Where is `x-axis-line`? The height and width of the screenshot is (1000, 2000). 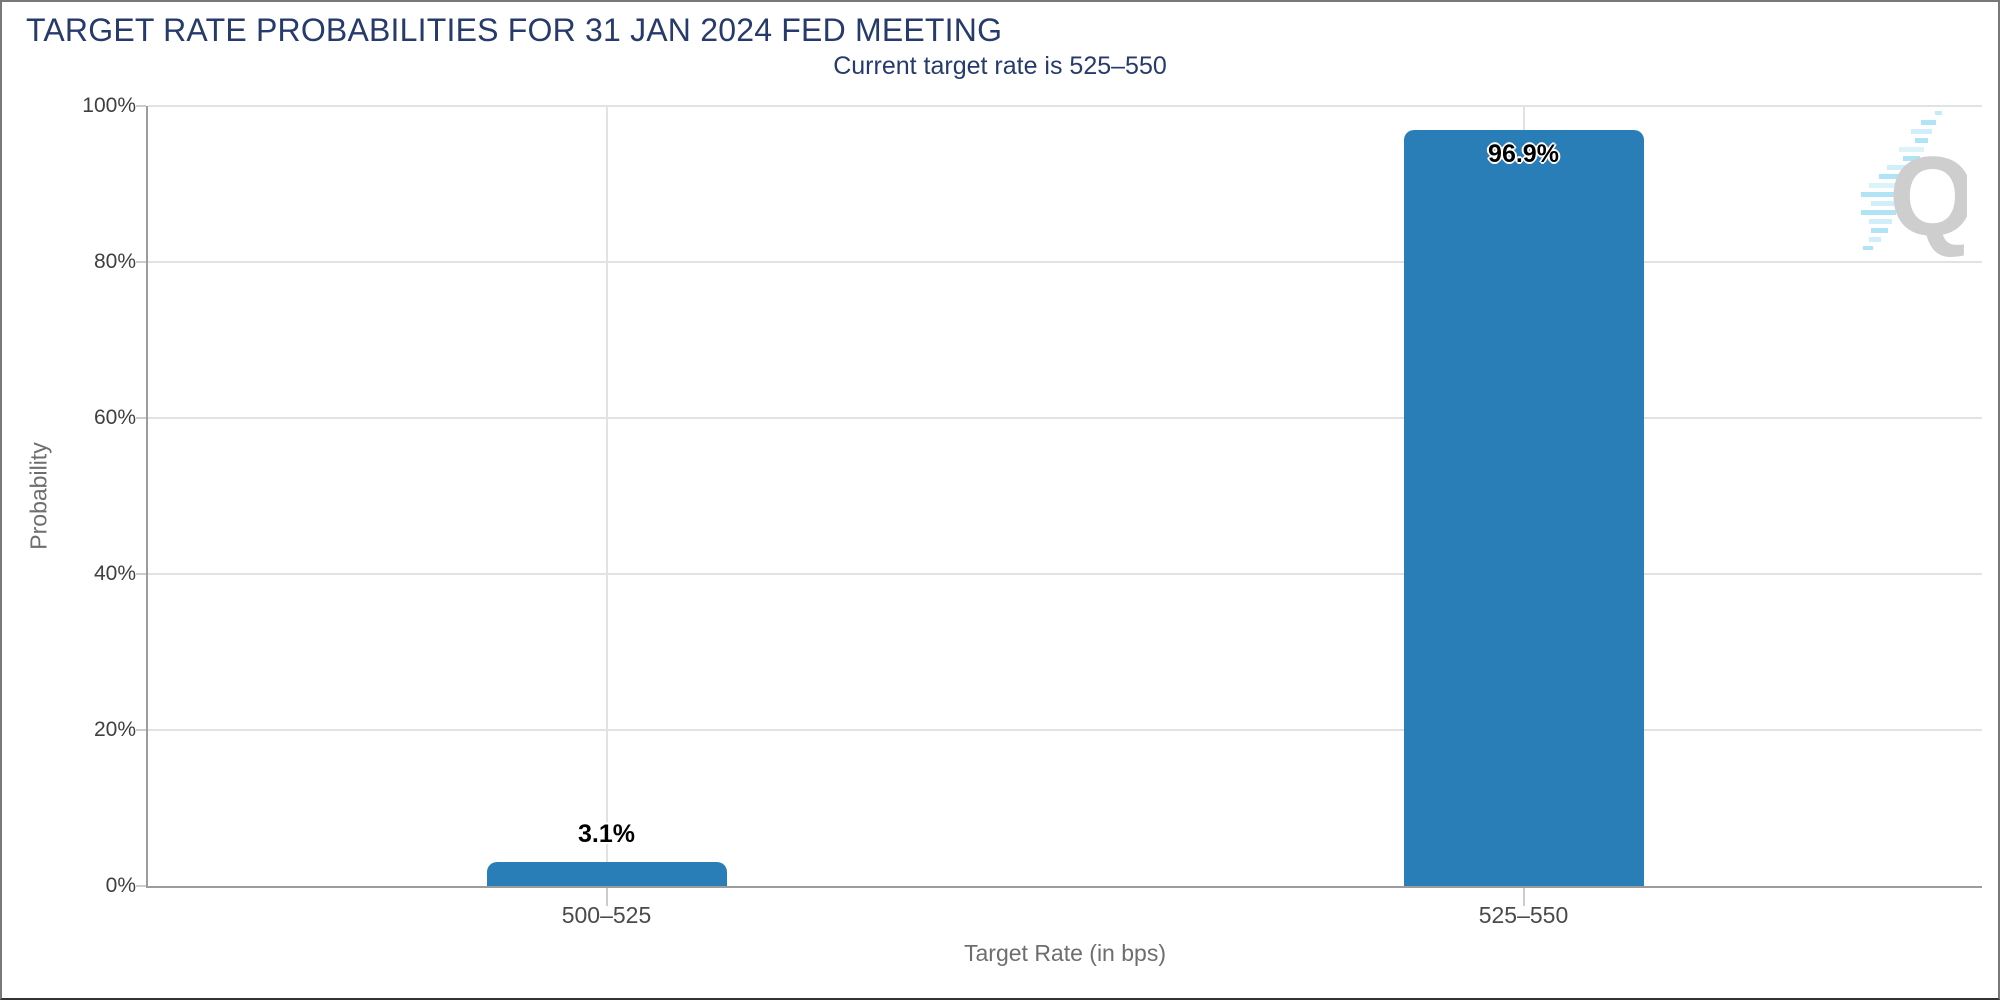
x-axis-line is located at coordinates (1064, 887).